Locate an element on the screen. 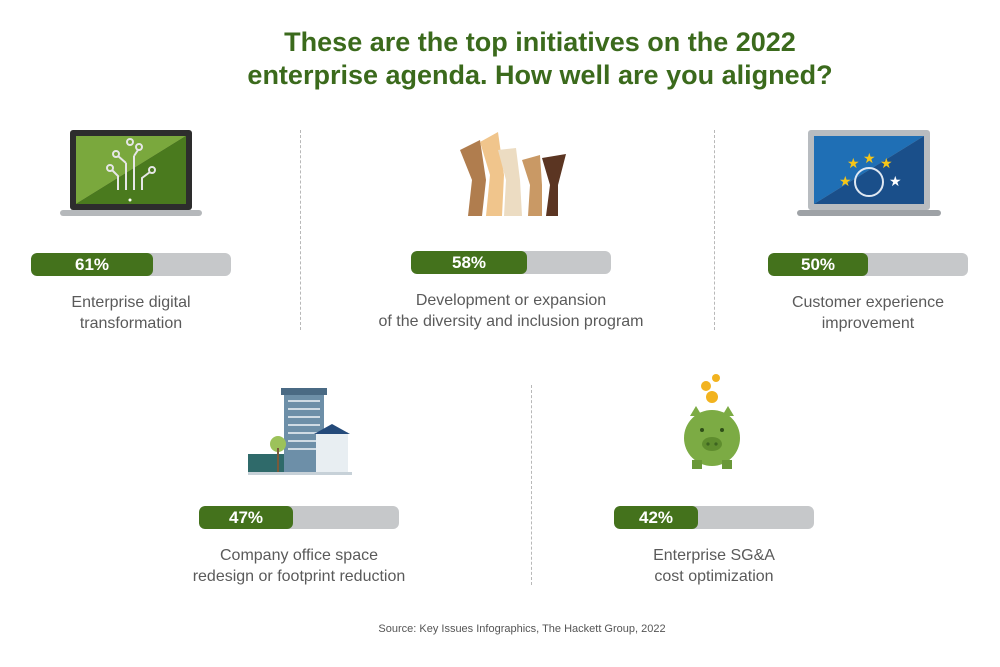 The width and height of the screenshot is (1000, 667). value-label: 61% is located at coordinates (92, 264).